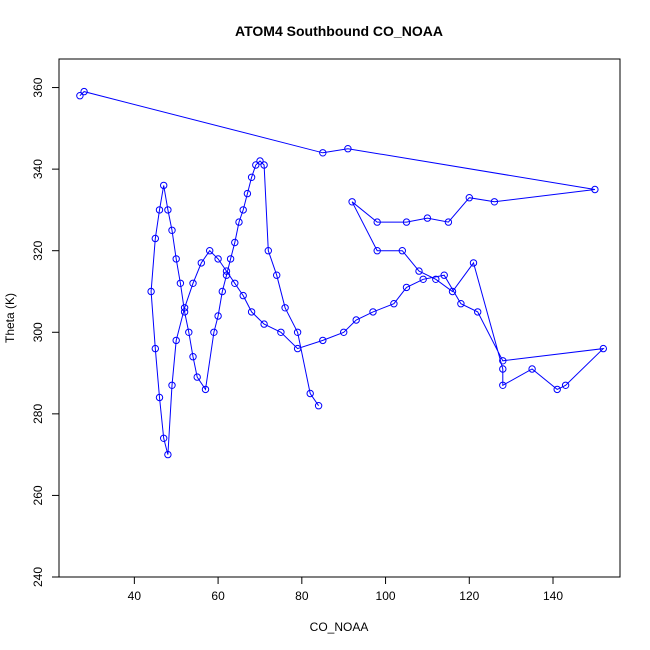 Image resolution: width=650 pixels, height=650 pixels. I want to click on x-tick-label: 100, so click(386, 596).